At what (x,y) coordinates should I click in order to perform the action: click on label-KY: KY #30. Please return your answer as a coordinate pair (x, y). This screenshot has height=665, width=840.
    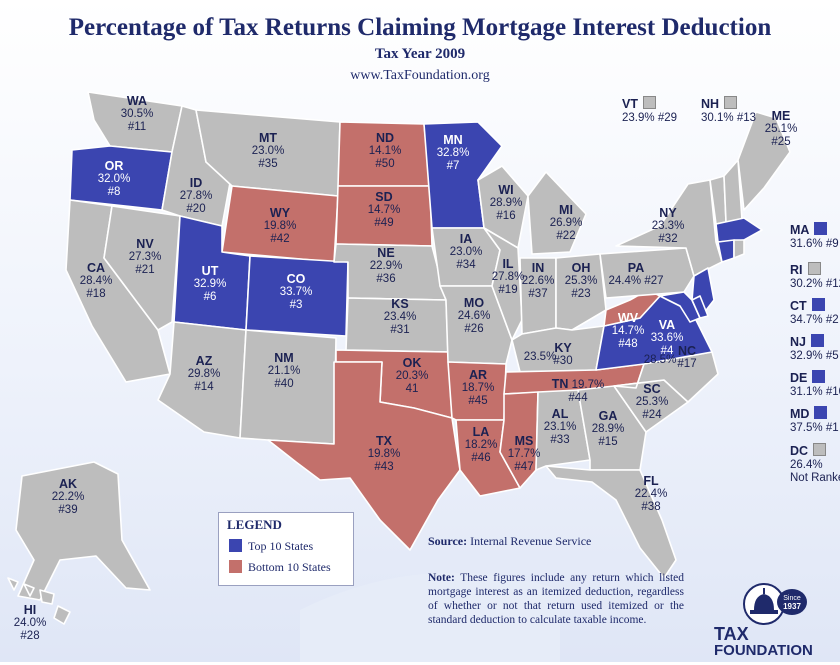
    Looking at the image, I should click on (563, 354).